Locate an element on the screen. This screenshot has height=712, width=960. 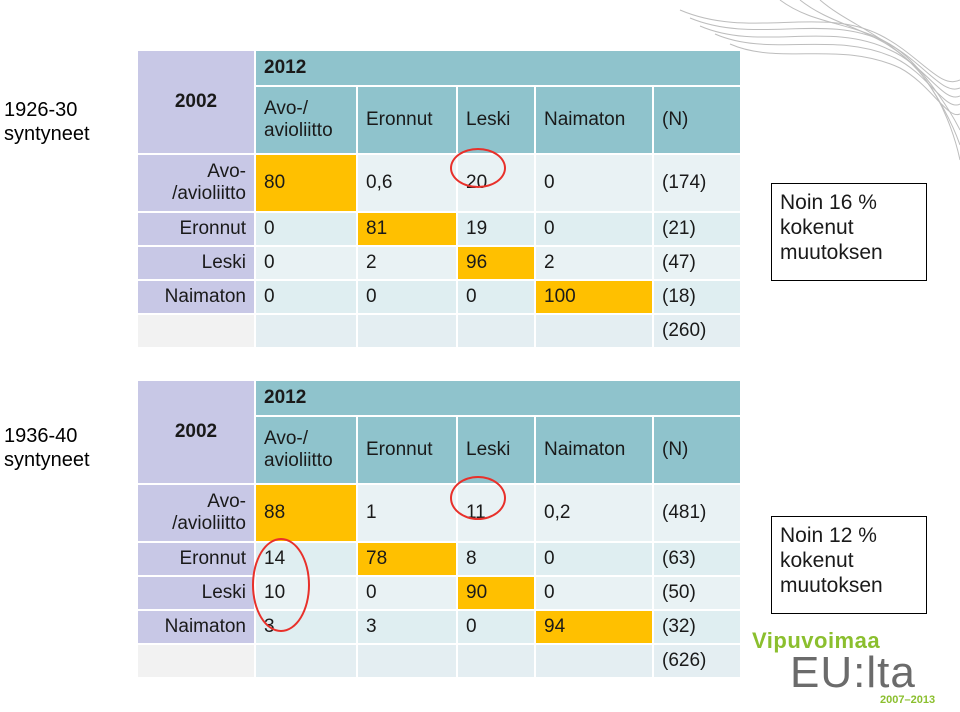
vipuvoimaa-eu-logo: Vipuvoimaa EU:lta 2007–2013 is located at coordinates (852, 668).